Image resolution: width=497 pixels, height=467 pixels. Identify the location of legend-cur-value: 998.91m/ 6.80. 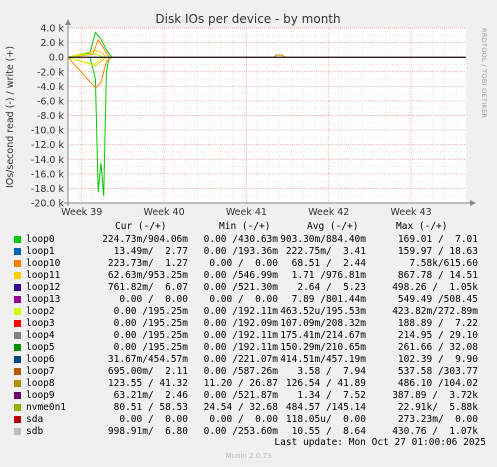
(147, 431).